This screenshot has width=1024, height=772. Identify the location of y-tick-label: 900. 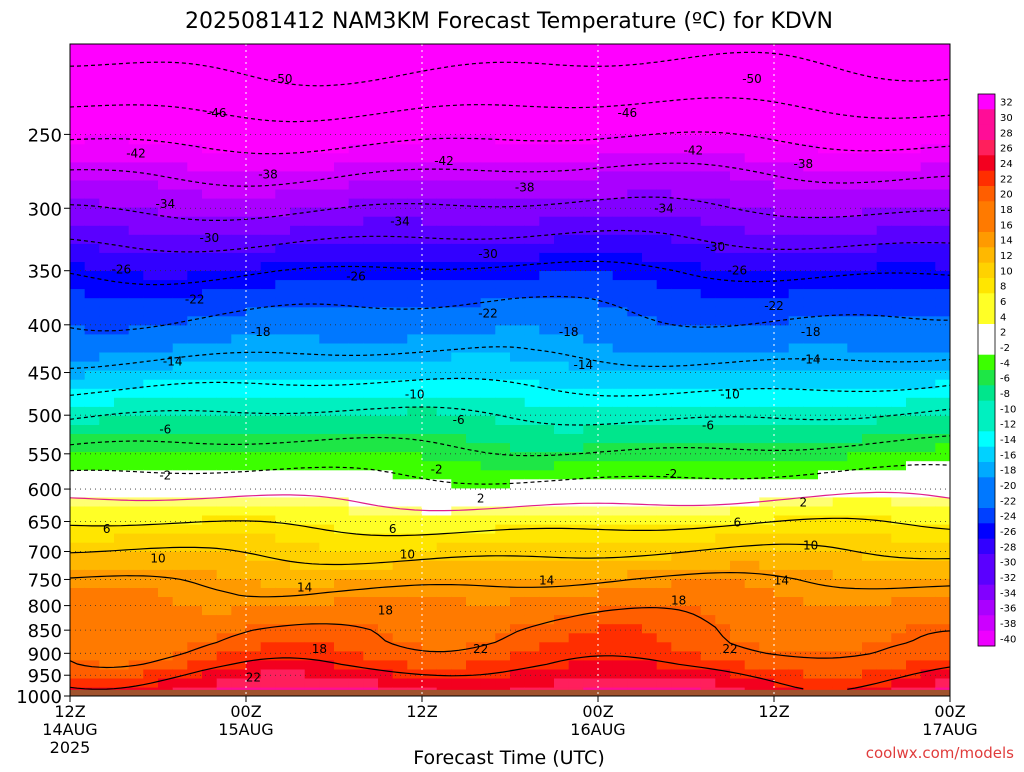
(45, 654).